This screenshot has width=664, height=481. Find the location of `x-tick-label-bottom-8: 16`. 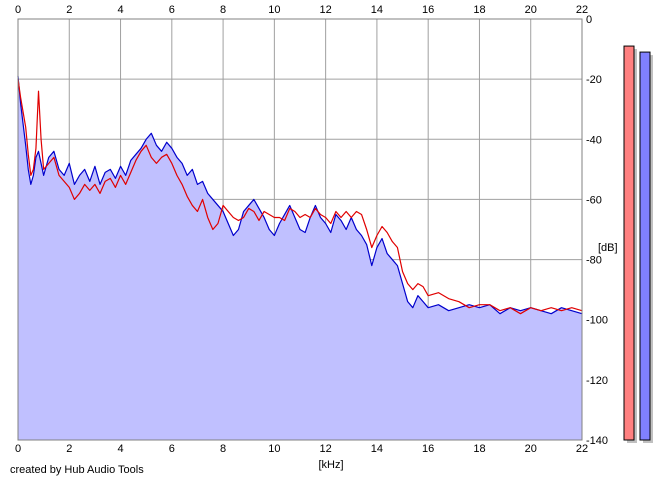

x-tick-label-bottom-8: 16 is located at coordinates (428, 449).